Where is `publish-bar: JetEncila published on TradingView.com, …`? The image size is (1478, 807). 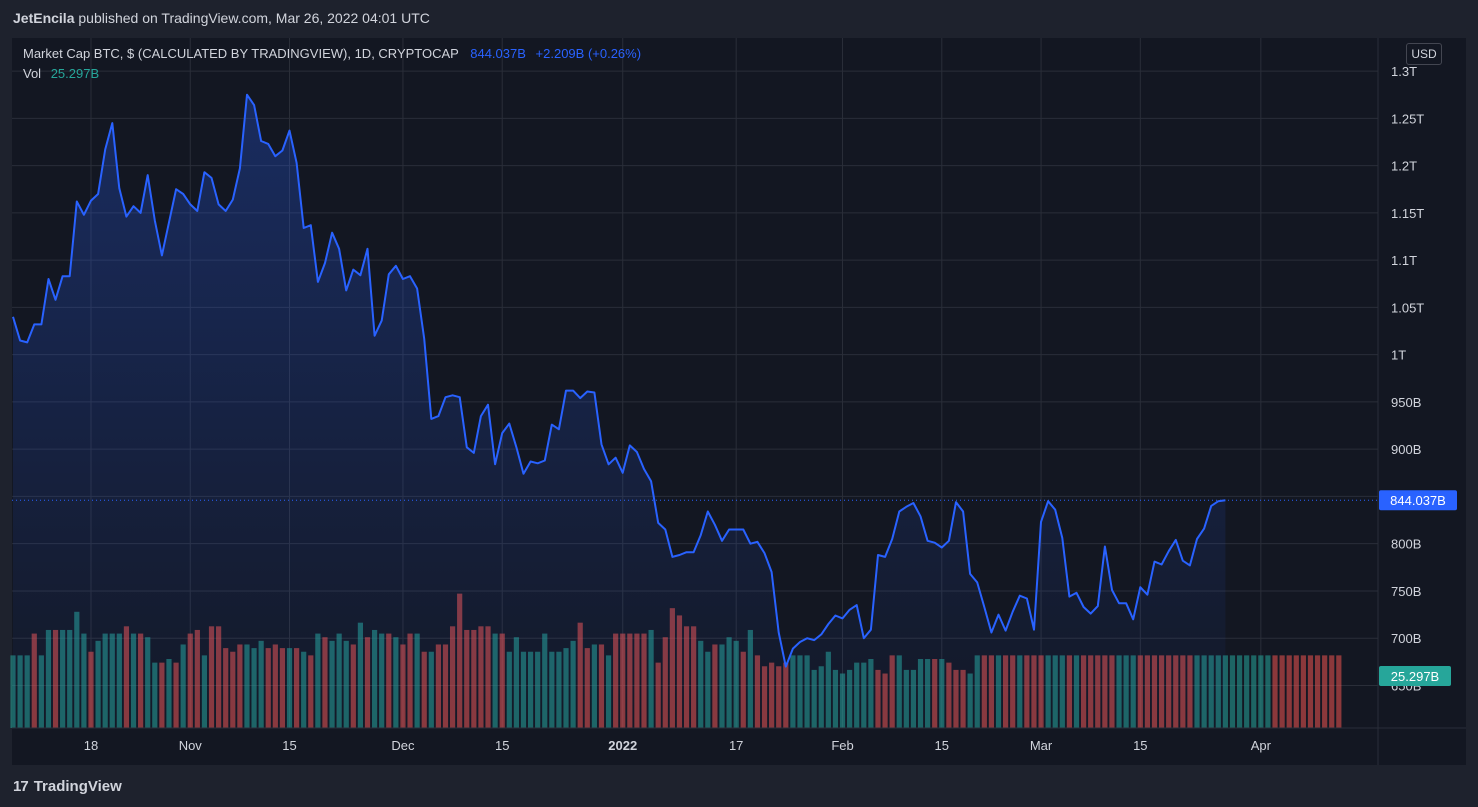
publish-bar: JetEncila published on TradingView.com, … is located at coordinates (739, 19).